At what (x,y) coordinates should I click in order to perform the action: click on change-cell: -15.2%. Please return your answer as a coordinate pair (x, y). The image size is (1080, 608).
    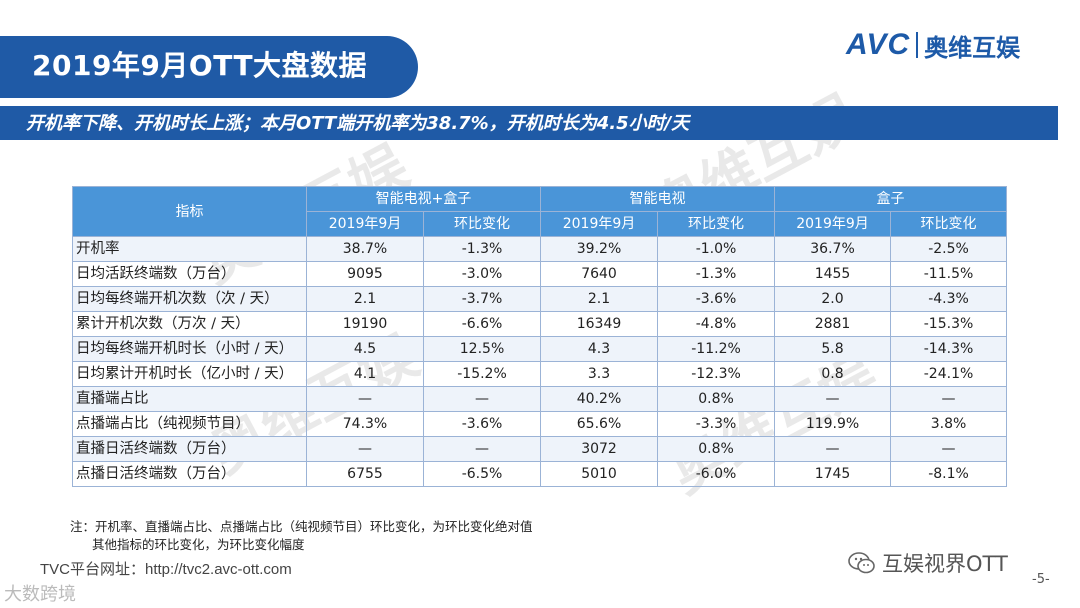
    Looking at the image, I should click on (482, 374).